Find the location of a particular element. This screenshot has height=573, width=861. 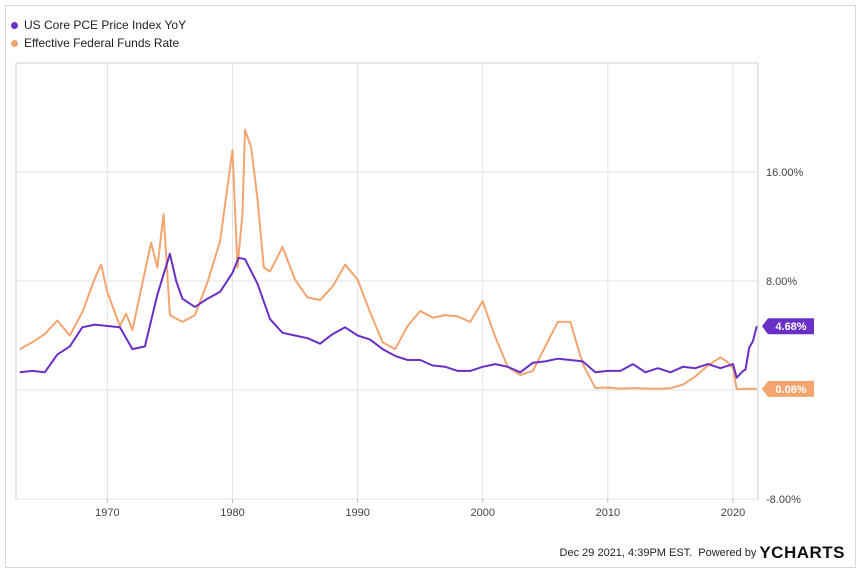

y-tick-label: 16.00% is located at coordinates (785, 173).